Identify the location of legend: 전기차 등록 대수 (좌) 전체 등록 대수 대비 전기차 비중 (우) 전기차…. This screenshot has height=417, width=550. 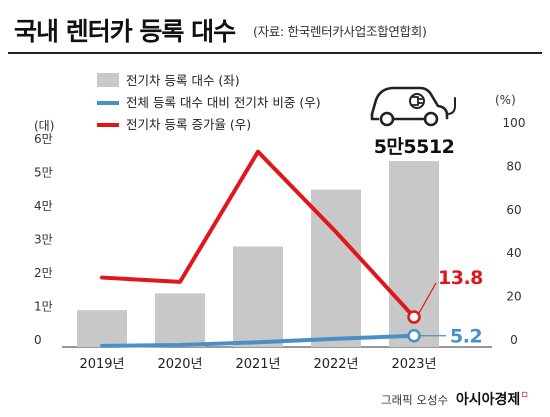
(209, 102).